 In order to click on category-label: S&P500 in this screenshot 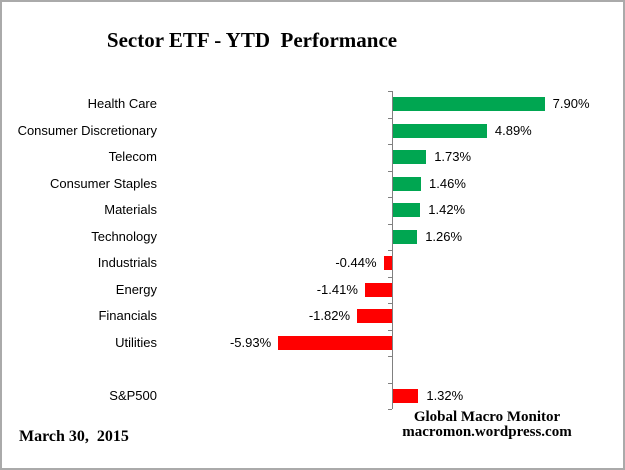, I will do `click(133, 395)`.